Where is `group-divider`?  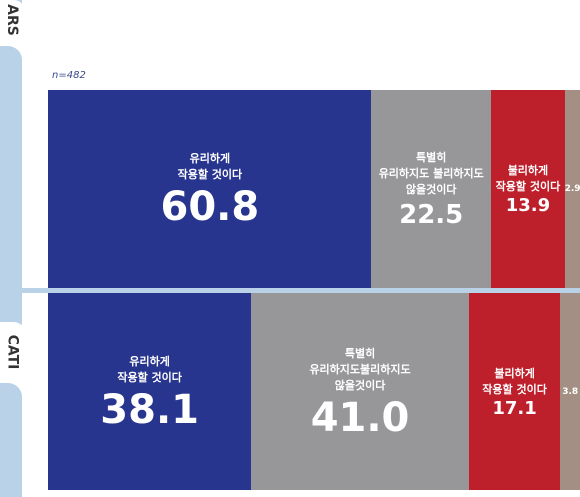 group-divider is located at coordinates (290, 290).